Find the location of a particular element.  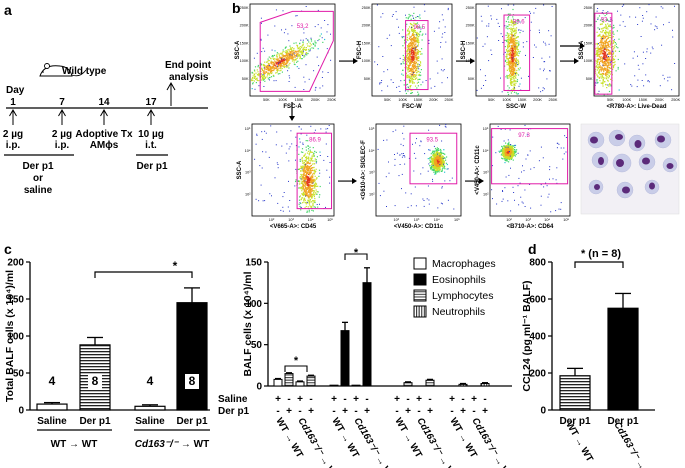

flow-y-tick: 10² is located at coordinates (372, 195).